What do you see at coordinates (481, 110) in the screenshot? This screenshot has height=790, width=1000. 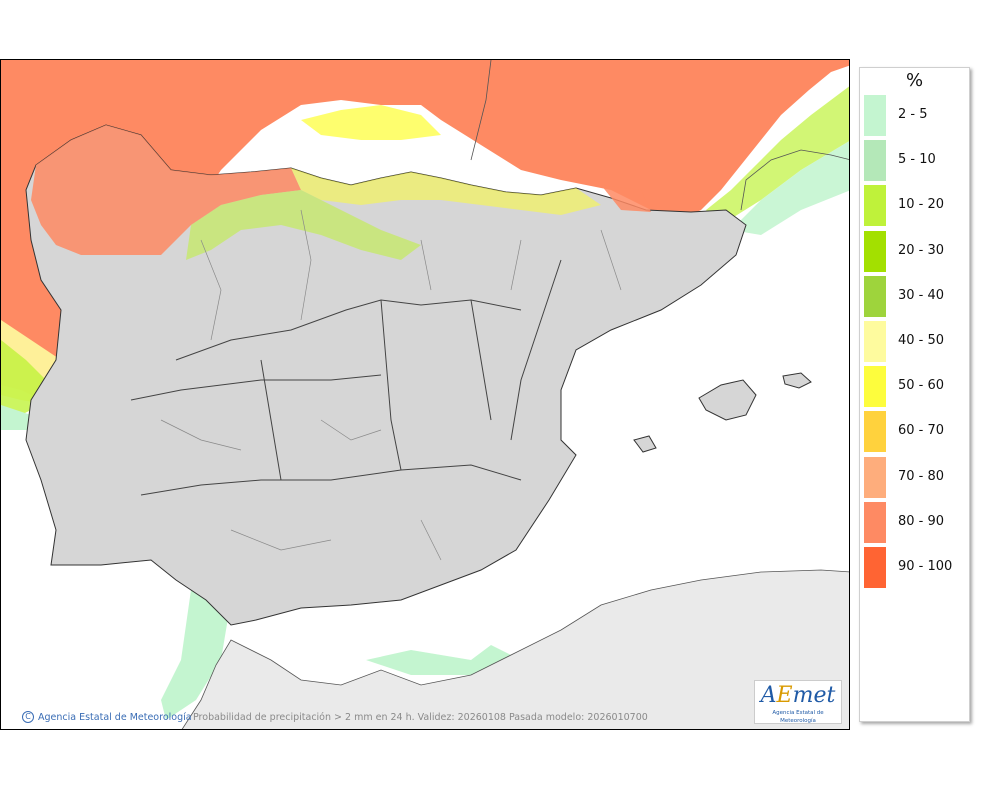 I see `france-border` at bounding box center [481, 110].